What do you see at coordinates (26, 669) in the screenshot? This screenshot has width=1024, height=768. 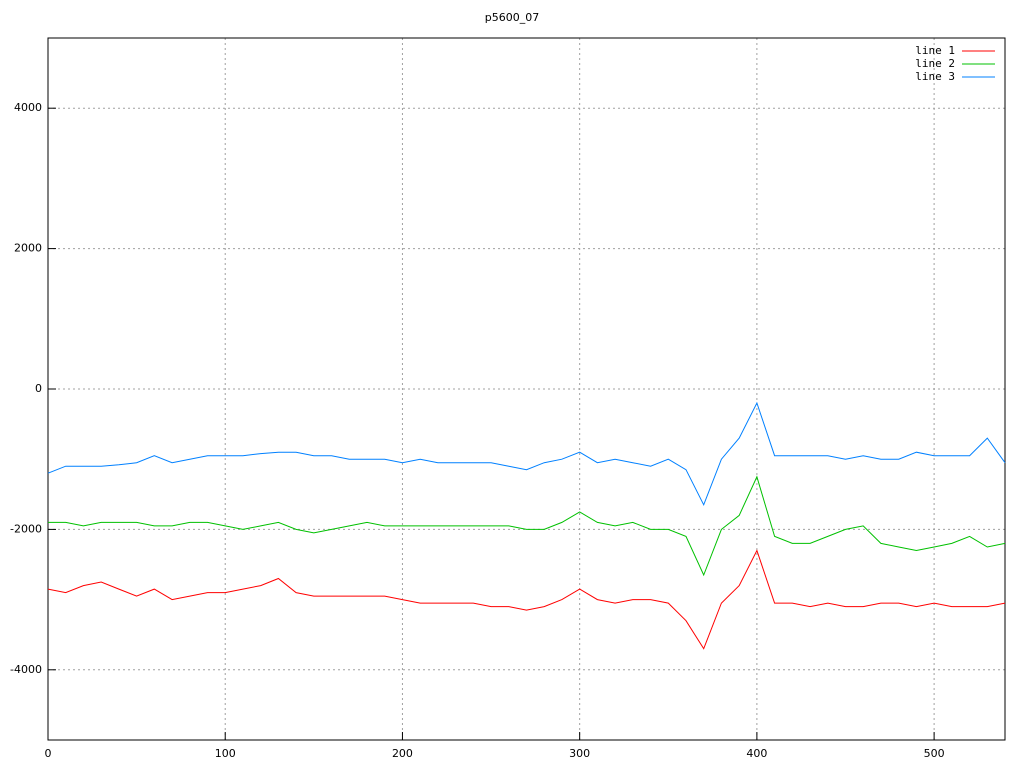 I see `y-tick-label: -4000` at bounding box center [26, 669].